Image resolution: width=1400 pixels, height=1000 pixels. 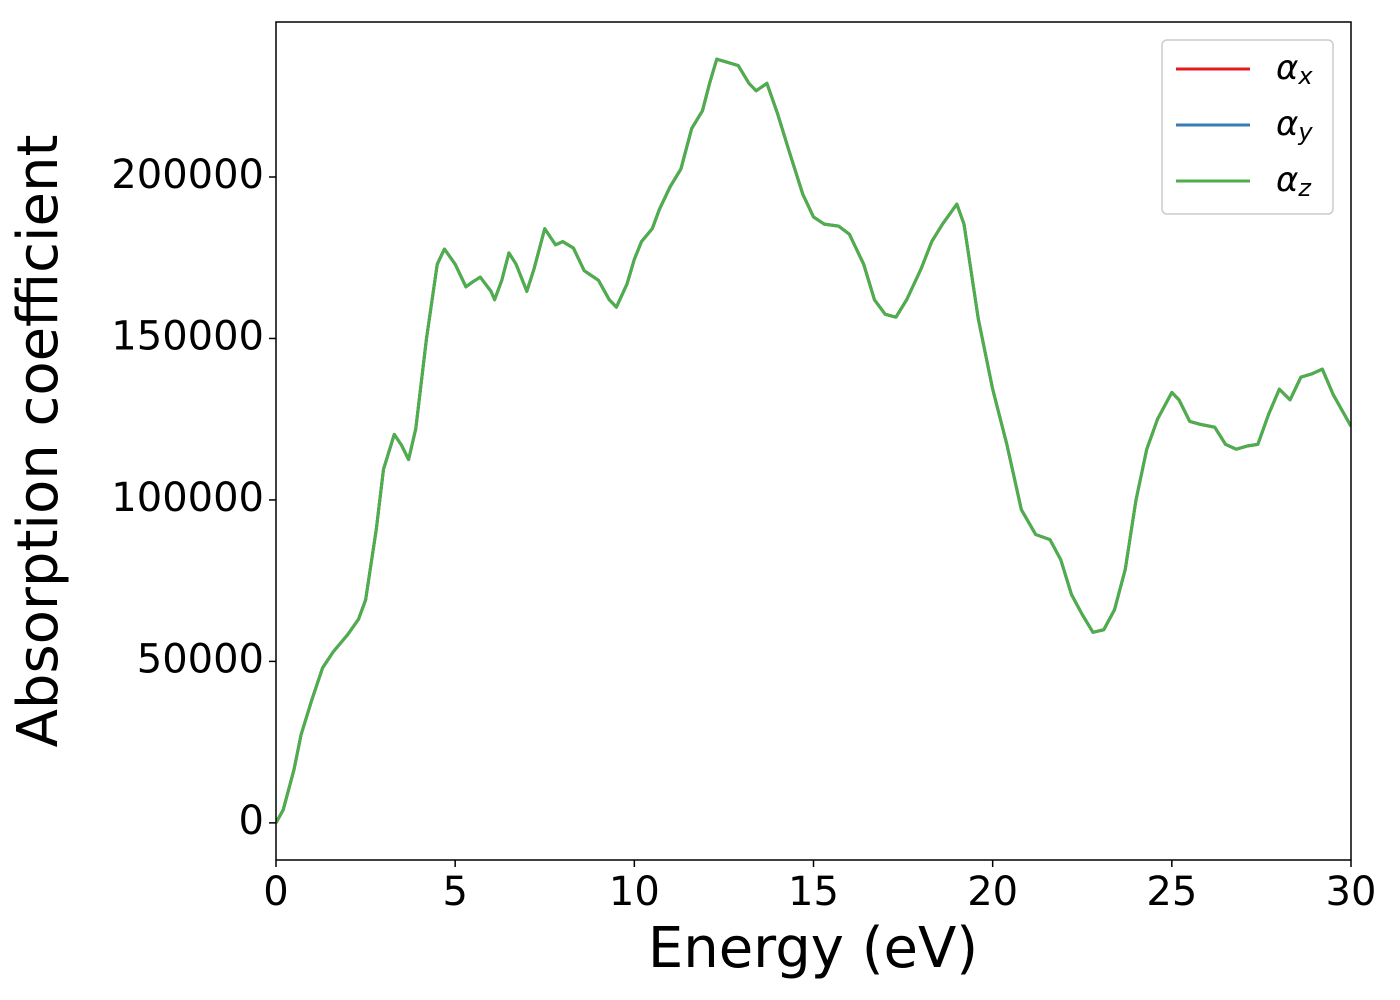 I want to click on legend-box, so click(x=1247, y=127).